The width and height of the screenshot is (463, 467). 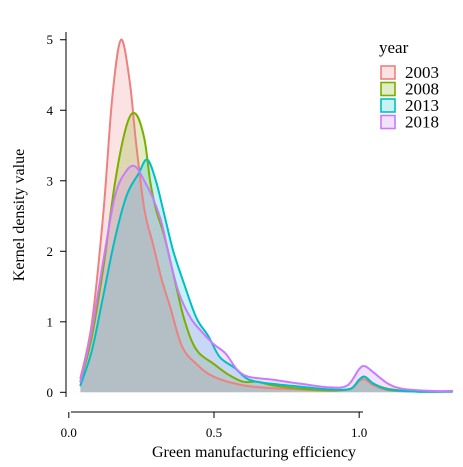 I want to click on x-tick-label: 0.5, so click(x=214, y=432).